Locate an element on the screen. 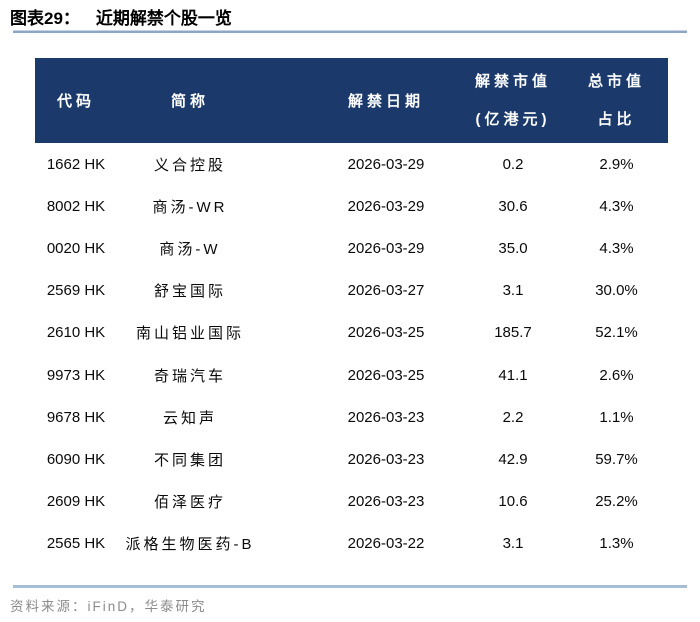 The height and width of the screenshot is (622, 700). table-row: 2609 HK 佰泽医疗 2026-03-23 10.6 25.2% is located at coordinates (351, 502).